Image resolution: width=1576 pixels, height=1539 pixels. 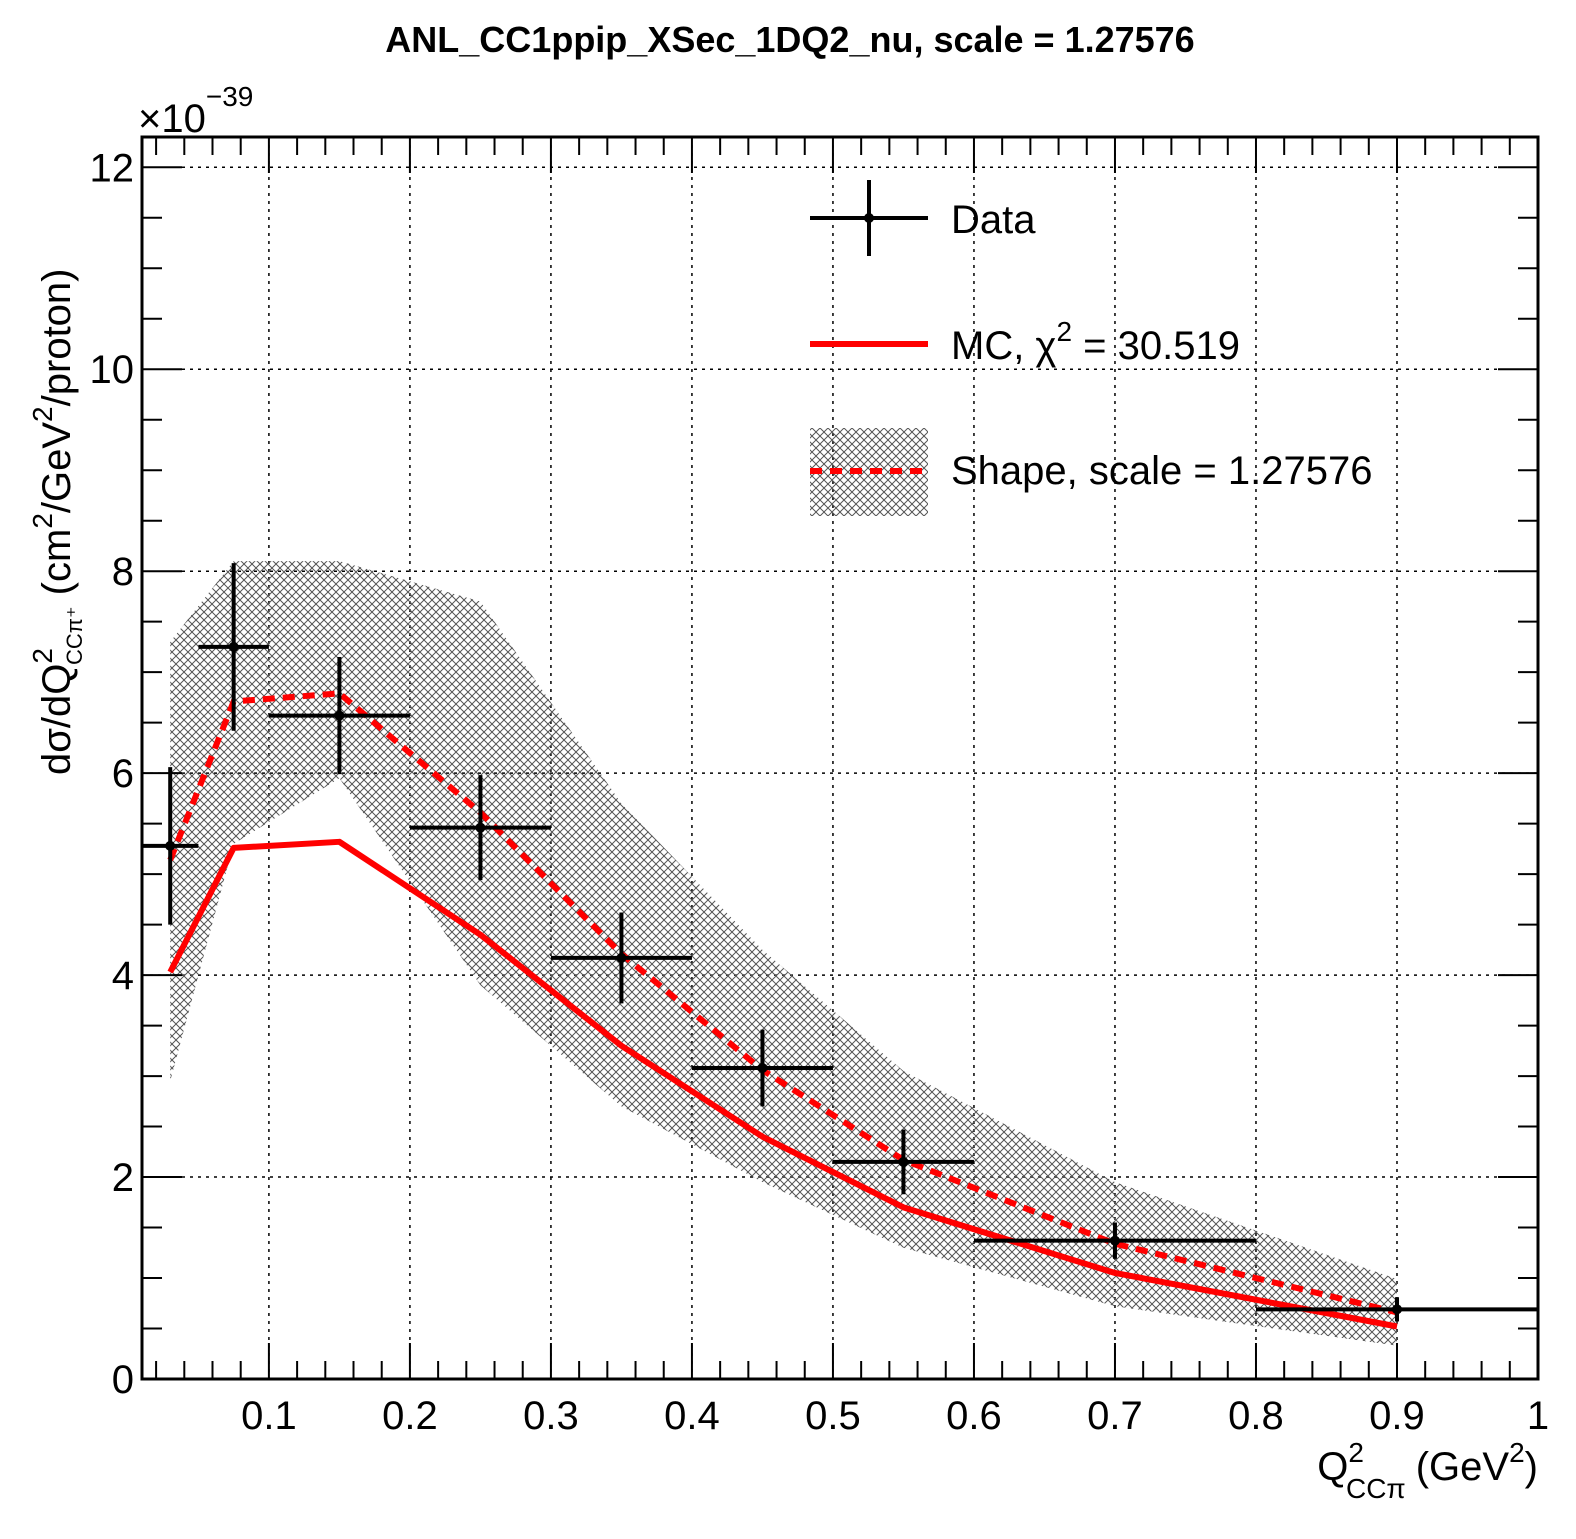 What do you see at coordinates (869, 218) in the screenshot?
I see `legend-data-marker` at bounding box center [869, 218].